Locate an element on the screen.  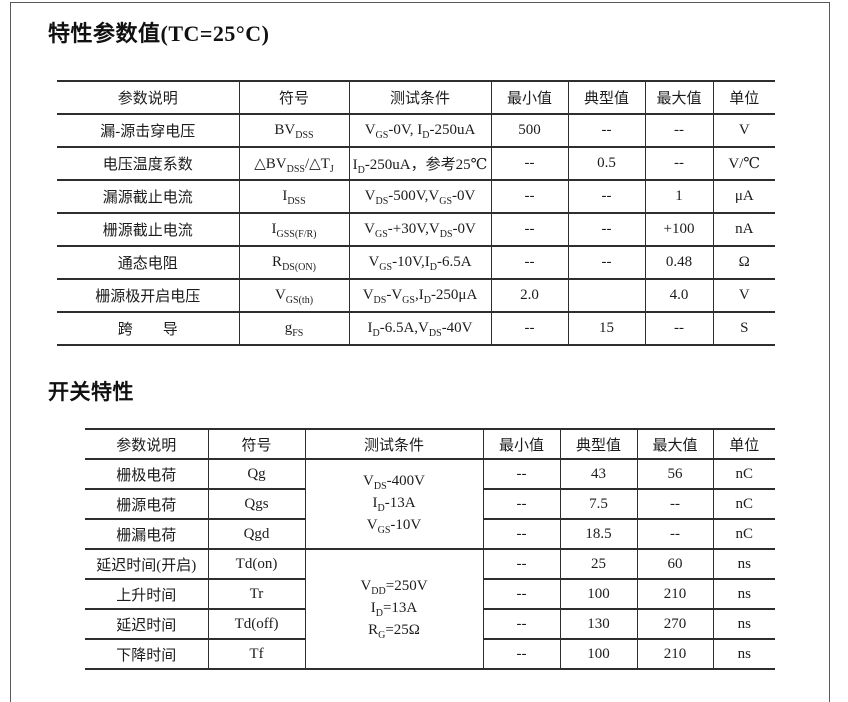
col-header-param: 参数说明 is located at coordinates (148, 97).